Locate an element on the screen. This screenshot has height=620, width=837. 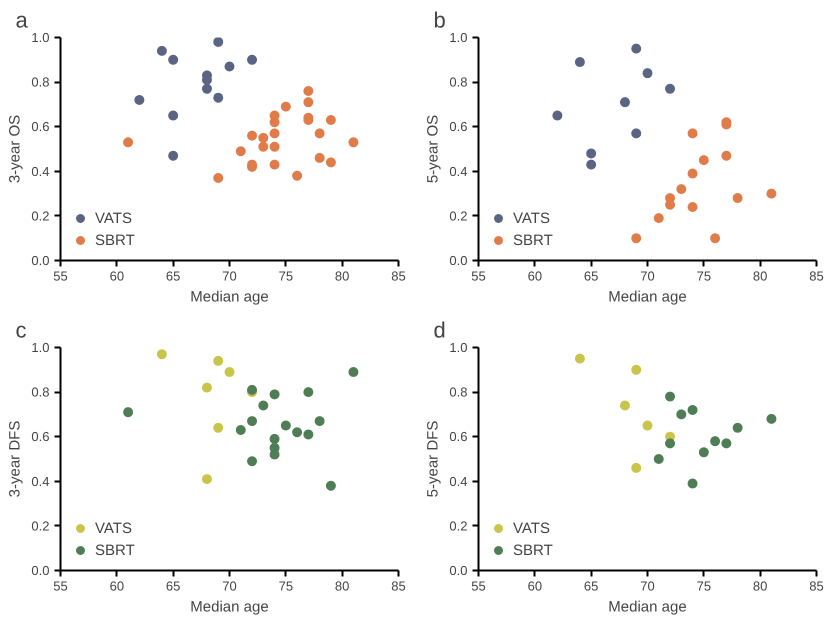
chart-title: b is located at coordinates (440, 20).